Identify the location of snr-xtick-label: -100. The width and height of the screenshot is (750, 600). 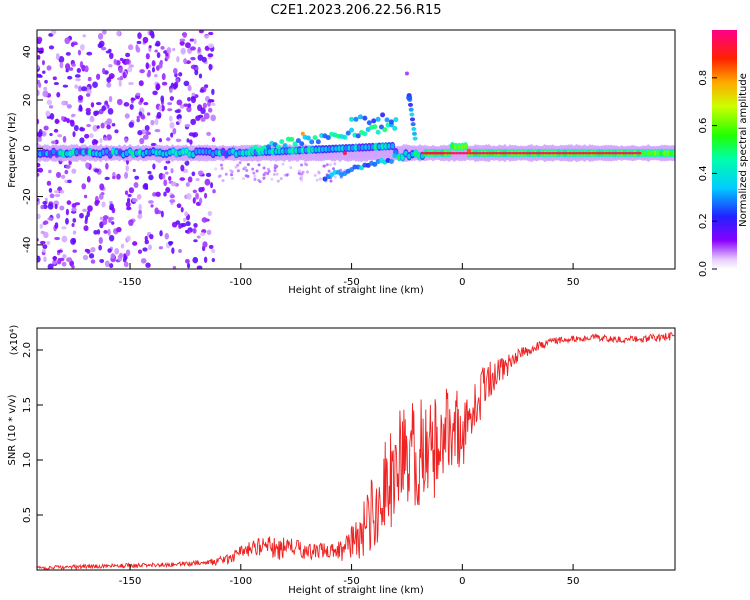
(240, 581).